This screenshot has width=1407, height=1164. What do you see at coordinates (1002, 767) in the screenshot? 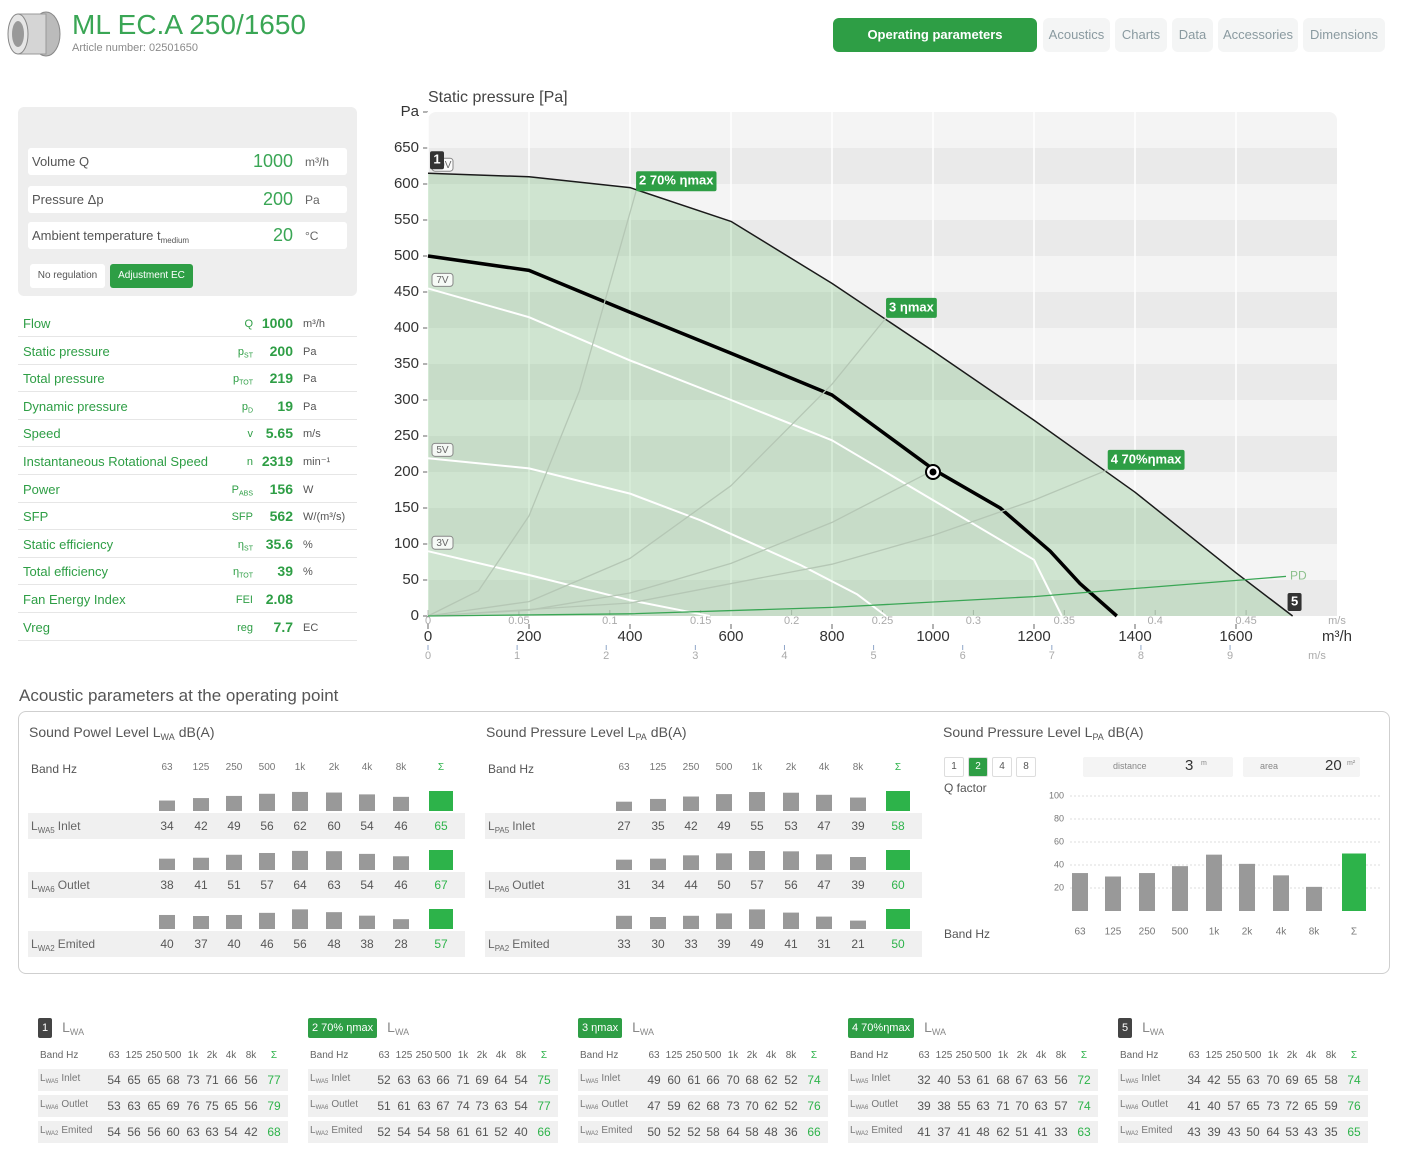
I see `q-factor-button: 4` at bounding box center [1002, 767].